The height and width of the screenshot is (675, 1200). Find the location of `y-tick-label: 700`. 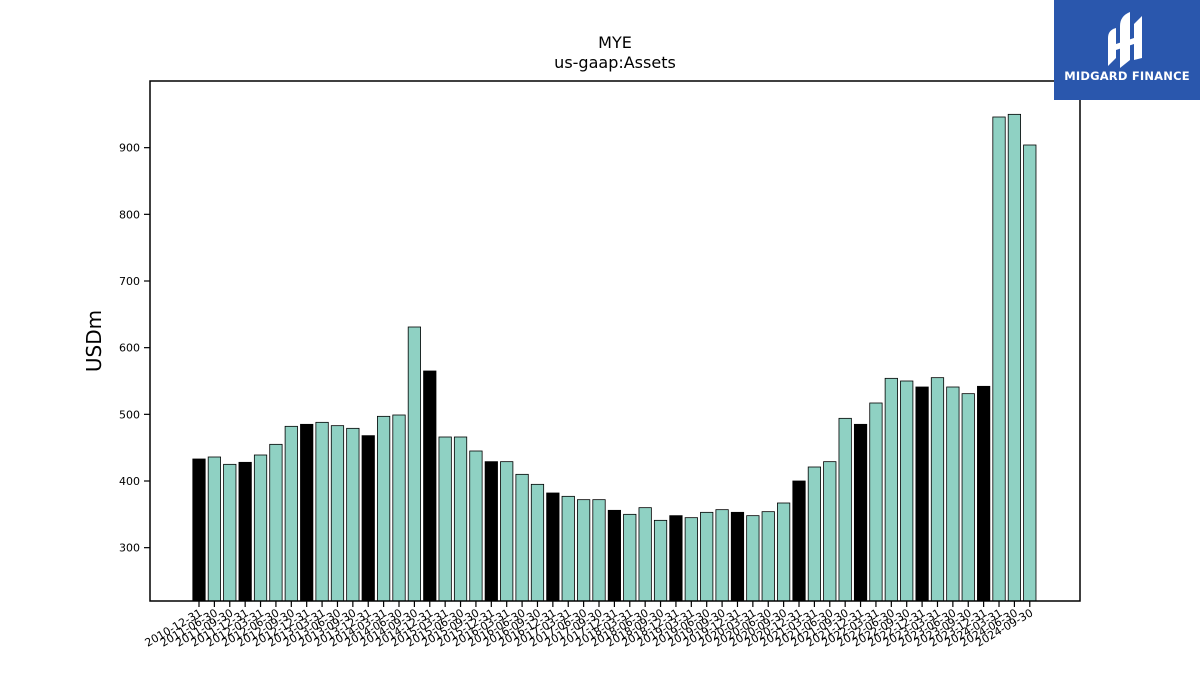

y-tick-label: 700 is located at coordinates (129, 281).